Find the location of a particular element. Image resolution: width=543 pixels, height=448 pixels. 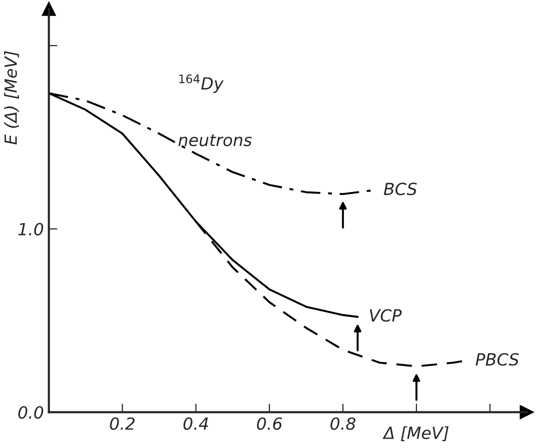

series-label: PBCS is located at coordinates (497, 359).